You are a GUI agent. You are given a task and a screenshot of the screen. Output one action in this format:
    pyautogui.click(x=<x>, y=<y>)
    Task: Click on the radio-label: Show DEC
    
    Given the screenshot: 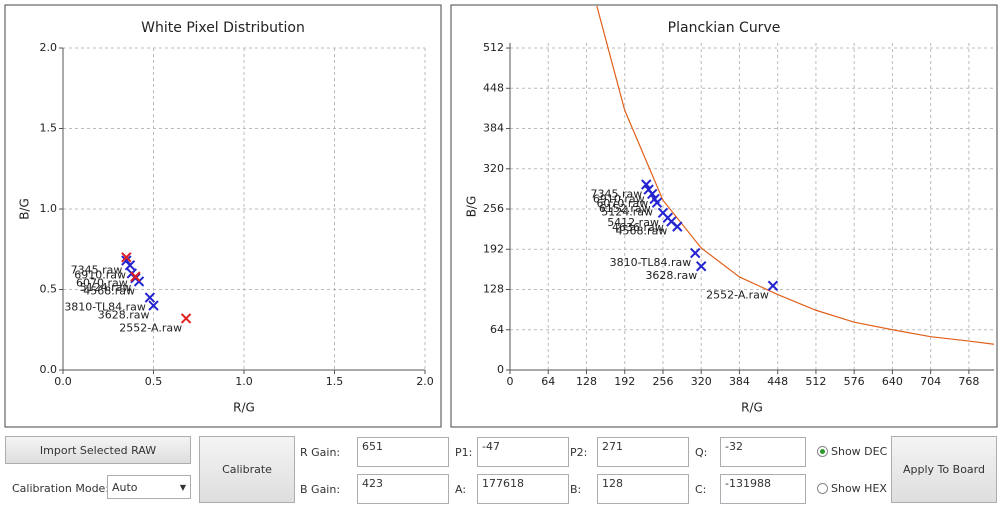 What is the action you would take?
    pyautogui.click(x=859, y=451)
    